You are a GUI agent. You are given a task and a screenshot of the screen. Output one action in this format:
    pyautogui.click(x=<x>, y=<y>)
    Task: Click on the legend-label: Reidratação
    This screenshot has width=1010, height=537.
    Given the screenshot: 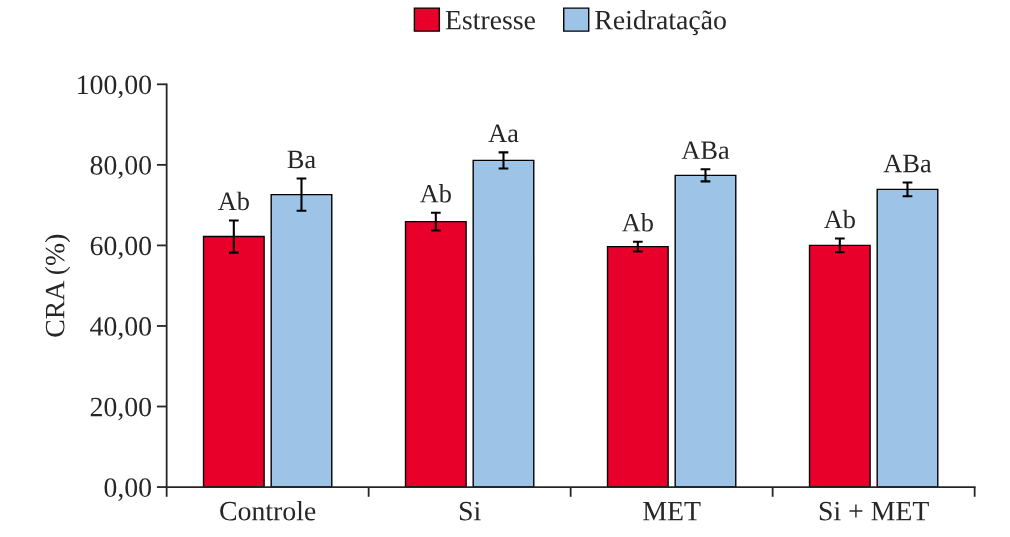 What is the action you would take?
    pyautogui.click(x=660, y=22)
    